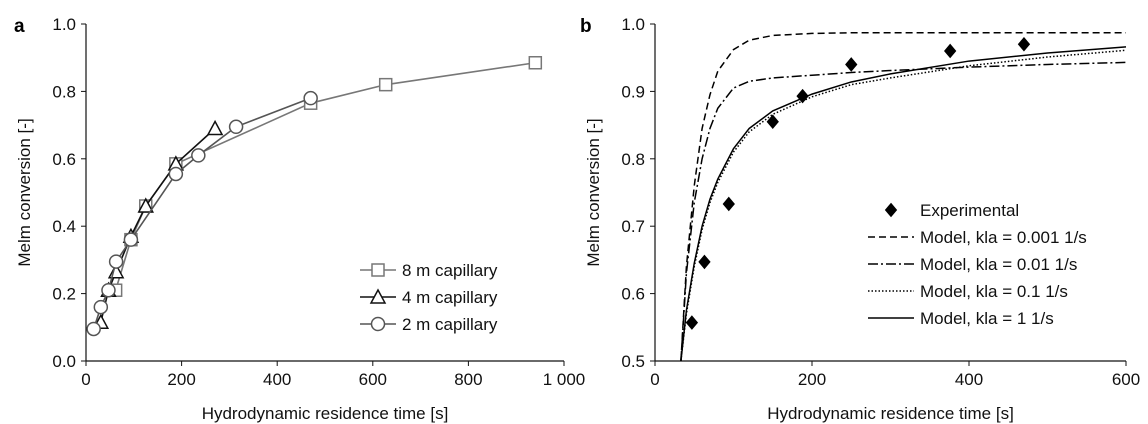 This screenshot has width=1148, height=424. Describe the element at coordinates (564, 379) in the screenshot. I see `panel-a-x-tick-label: 1 000` at that location.